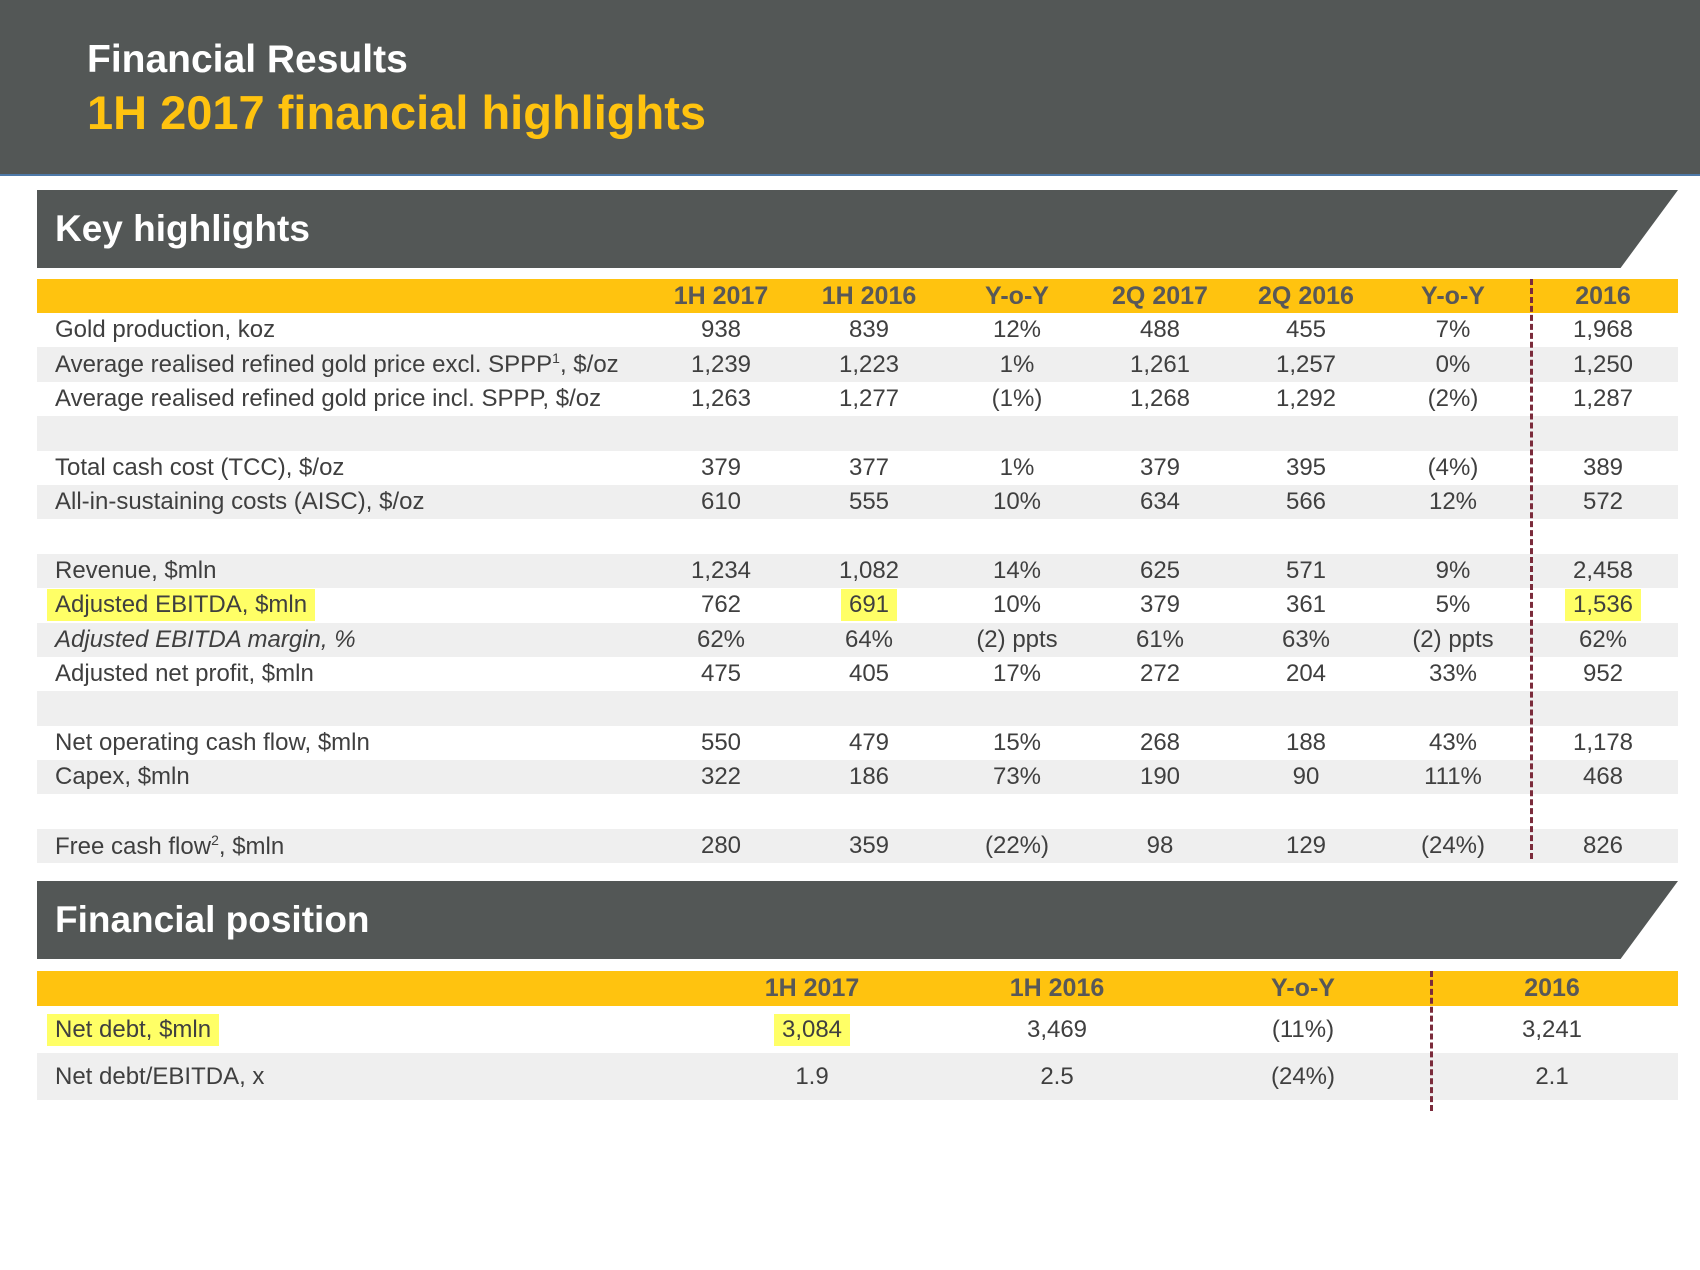  I want to click on column-header-label: 2016, so click(1552, 988).